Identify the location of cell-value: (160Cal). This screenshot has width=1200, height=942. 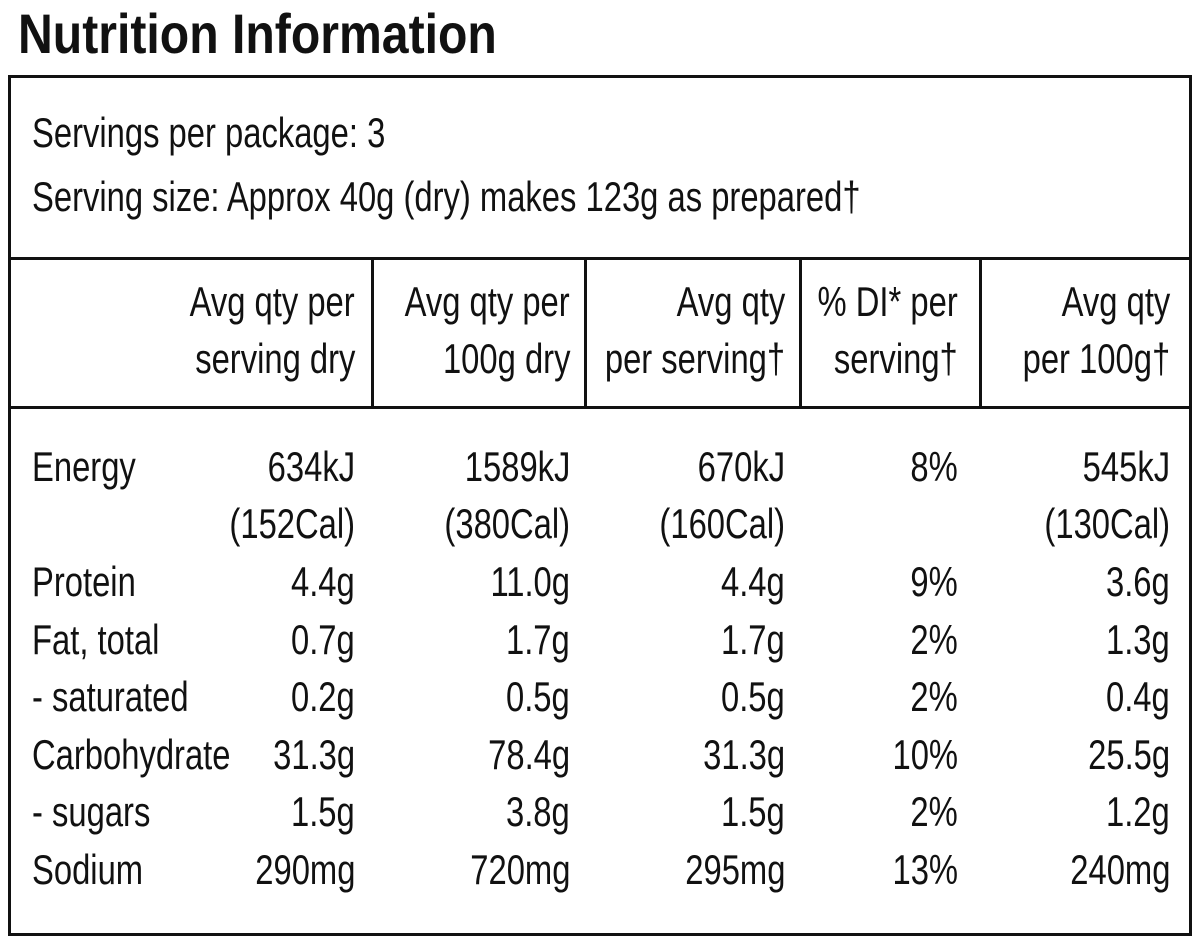
(722, 523).